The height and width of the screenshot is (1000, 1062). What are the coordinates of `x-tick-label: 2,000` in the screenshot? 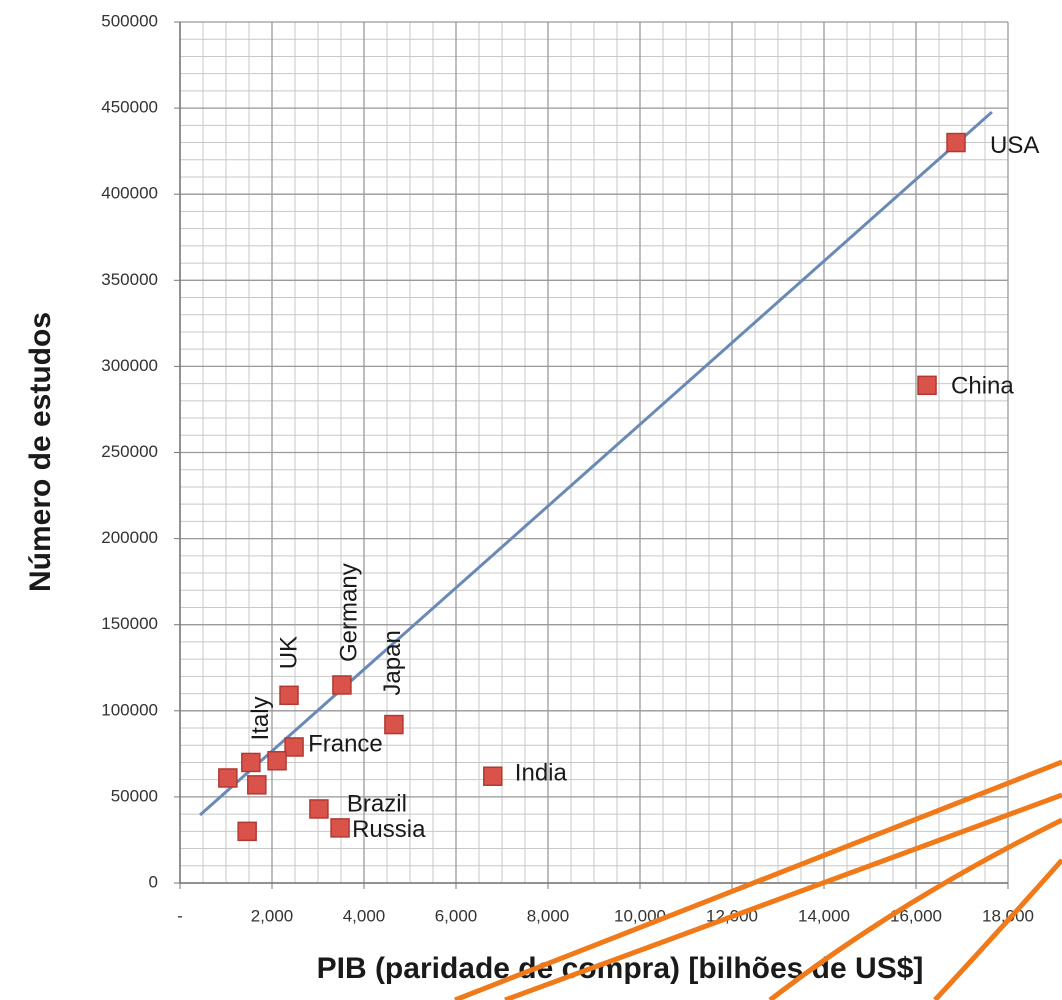 It's located at (272, 915).